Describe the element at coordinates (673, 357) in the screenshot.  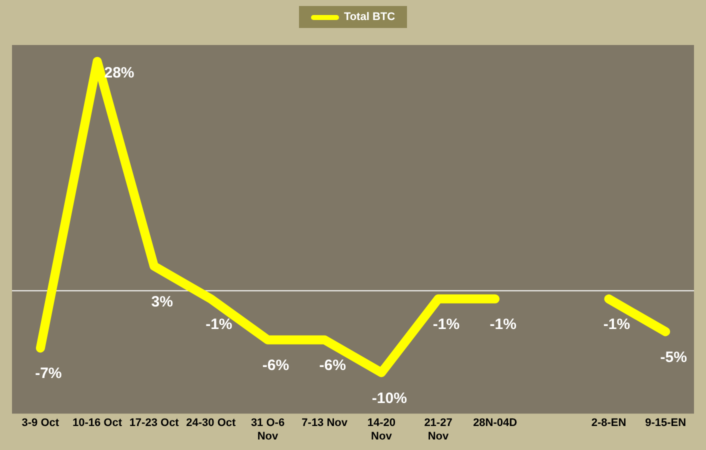
I see `data-label: -5%` at that location.